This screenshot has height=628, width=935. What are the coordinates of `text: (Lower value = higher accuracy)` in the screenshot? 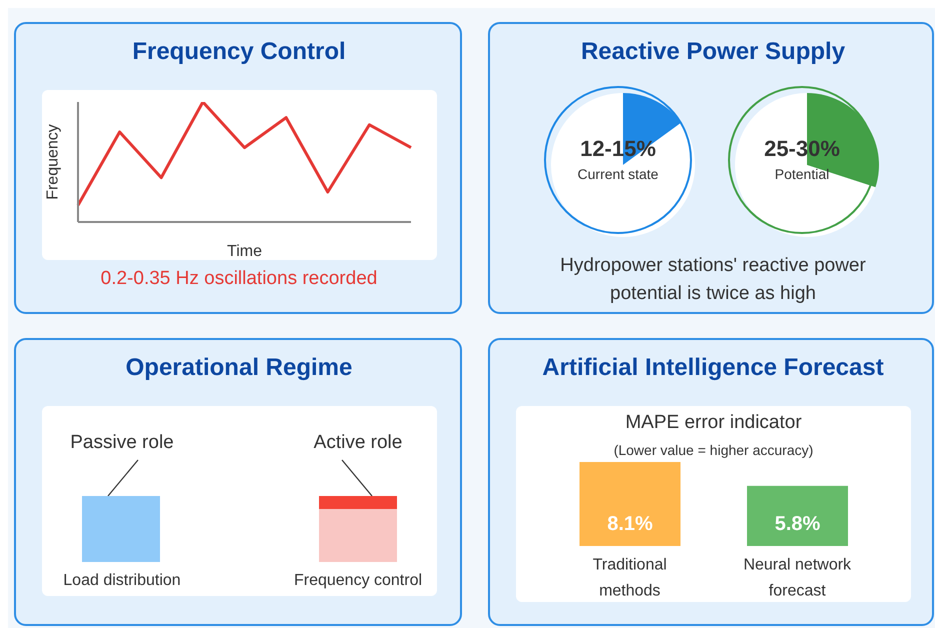 It's located at (713, 450).